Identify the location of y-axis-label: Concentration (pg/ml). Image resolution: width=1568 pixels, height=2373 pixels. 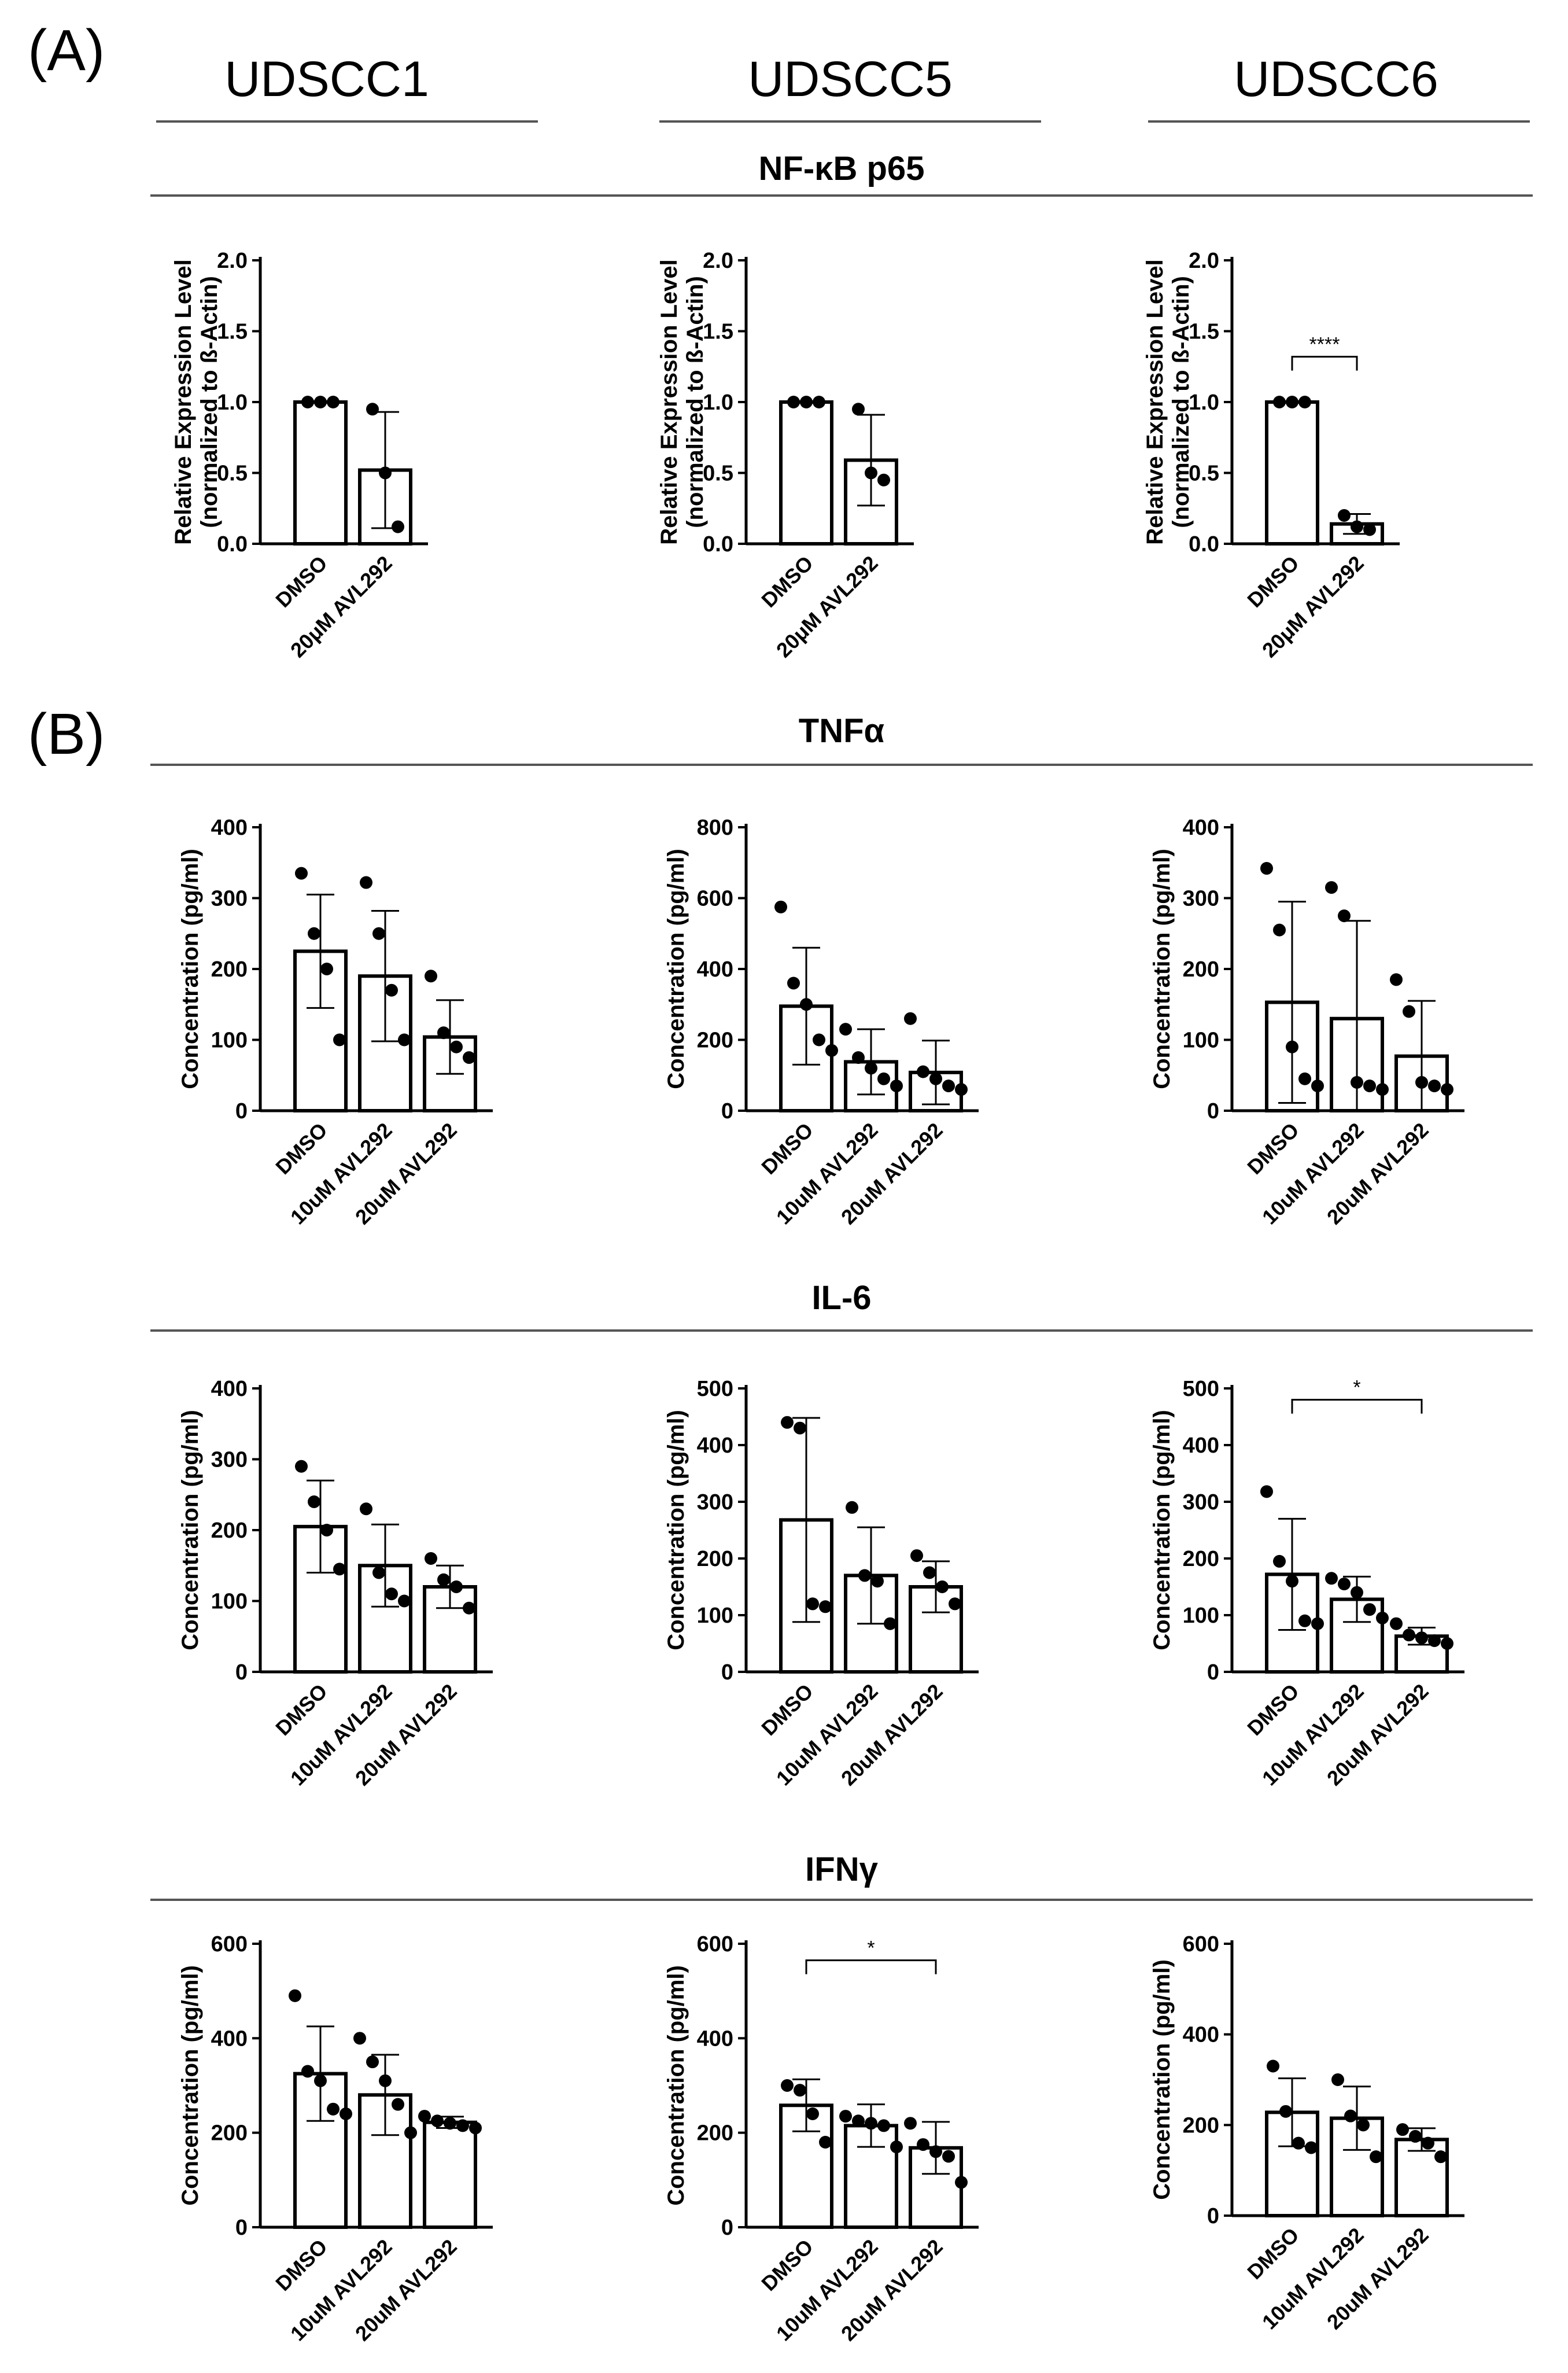
(190, 969).